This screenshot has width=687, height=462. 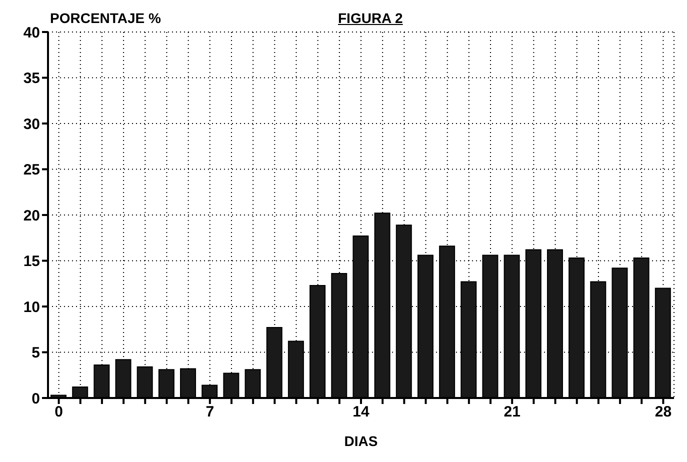 I want to click on y-tick-label: 10, so click(x=31, y=307).